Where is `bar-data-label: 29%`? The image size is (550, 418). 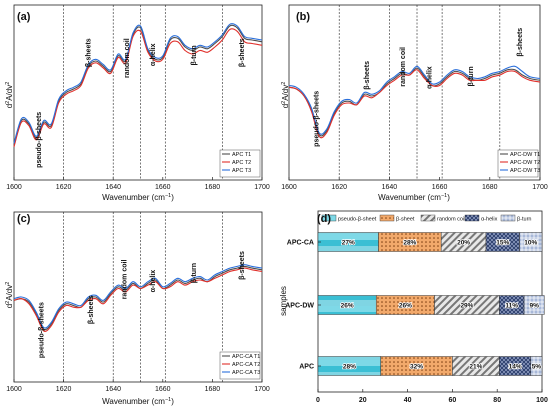 bar-data-label: 29% is located at coordinates (466, 306).